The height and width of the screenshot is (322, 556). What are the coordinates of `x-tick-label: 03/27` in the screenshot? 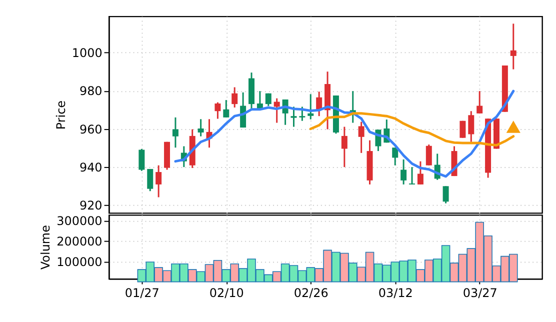 It's located at (480, 293).